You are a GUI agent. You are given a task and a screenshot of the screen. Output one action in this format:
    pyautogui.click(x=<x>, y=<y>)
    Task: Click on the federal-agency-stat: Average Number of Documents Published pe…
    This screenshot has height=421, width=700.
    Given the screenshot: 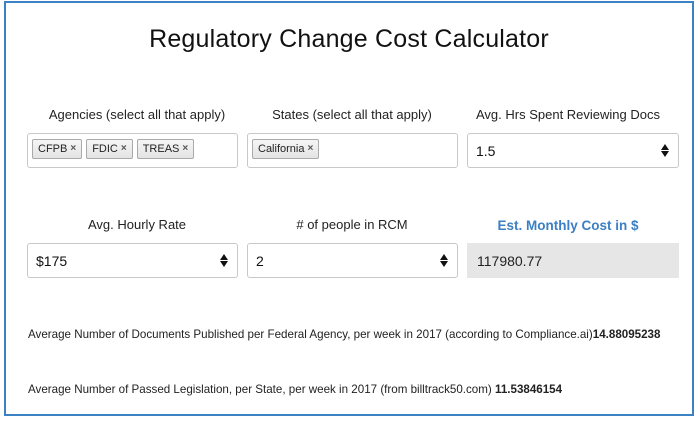 What is the action you would take?
    pyautogui.click(x=344, y=334)
    